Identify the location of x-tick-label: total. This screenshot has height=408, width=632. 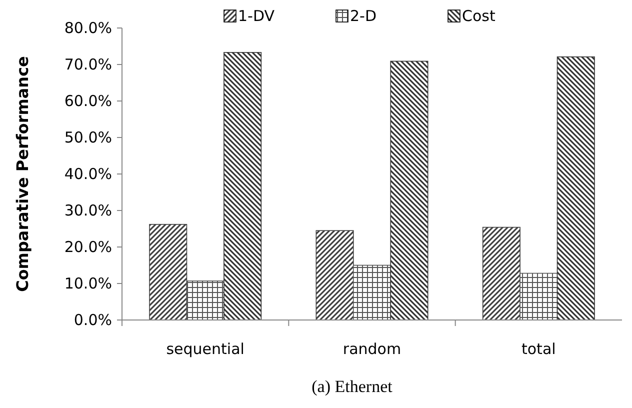
(539, 349).